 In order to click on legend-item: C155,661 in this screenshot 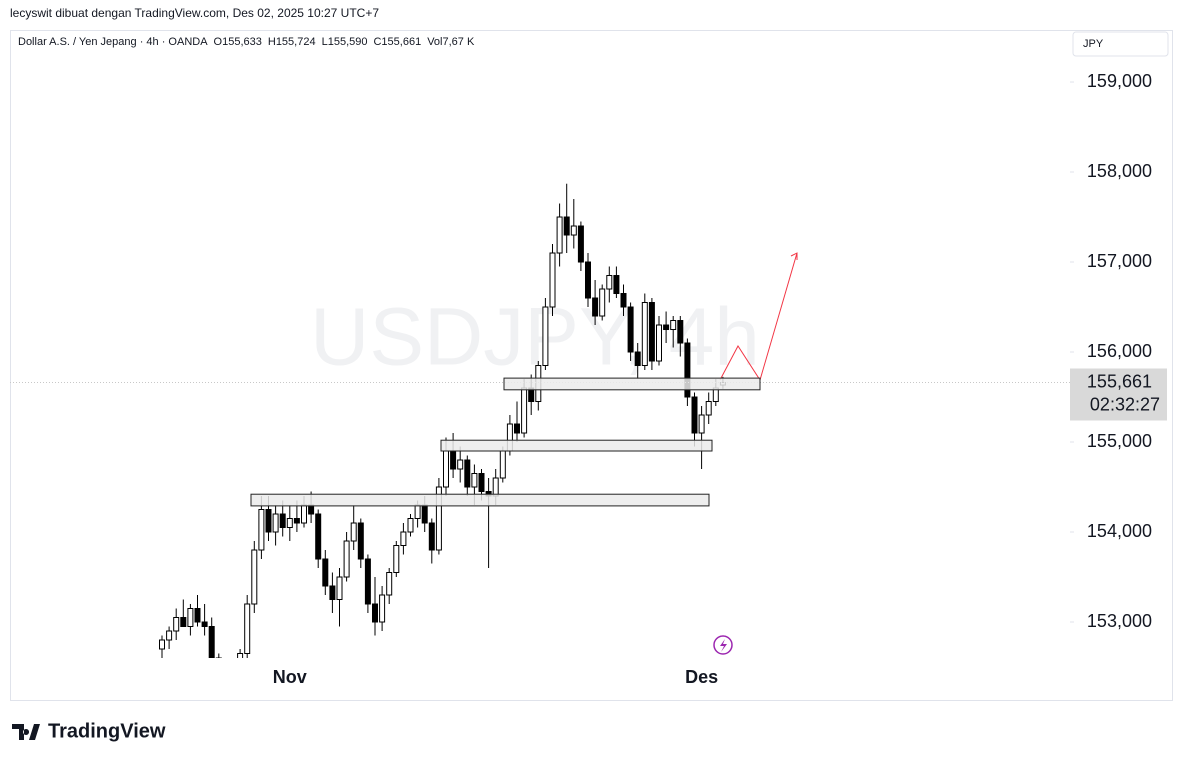, I will do `click(397, 42)`.